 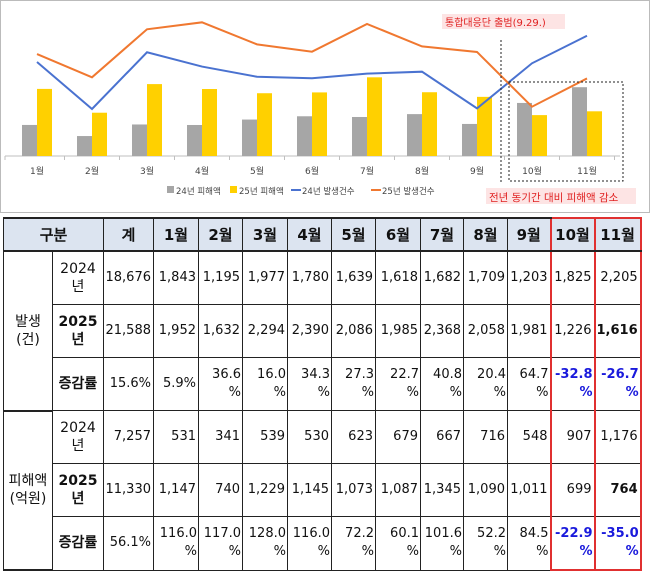 I want to click on table-cell: -35.0%, so click(x=617, y=543).